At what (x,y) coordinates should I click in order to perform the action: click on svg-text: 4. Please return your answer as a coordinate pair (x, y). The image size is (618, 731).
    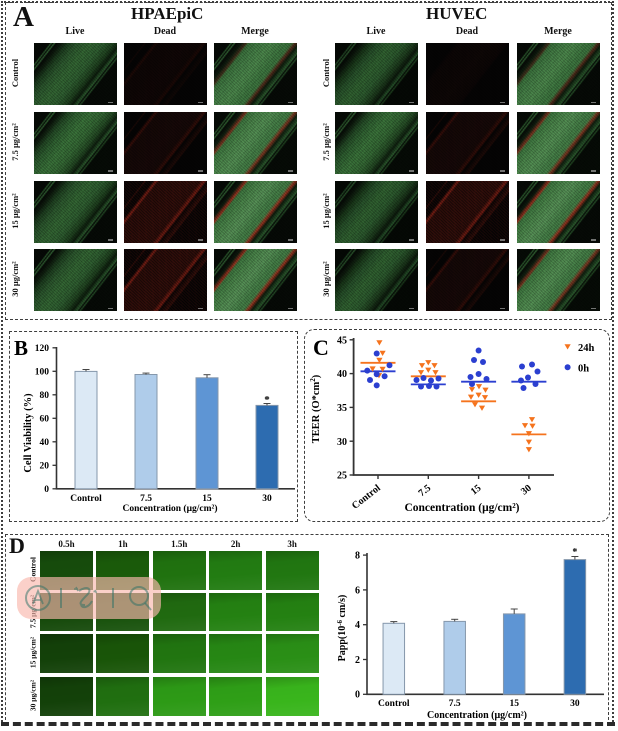
    Looking at the image, I should click on (357, 625).